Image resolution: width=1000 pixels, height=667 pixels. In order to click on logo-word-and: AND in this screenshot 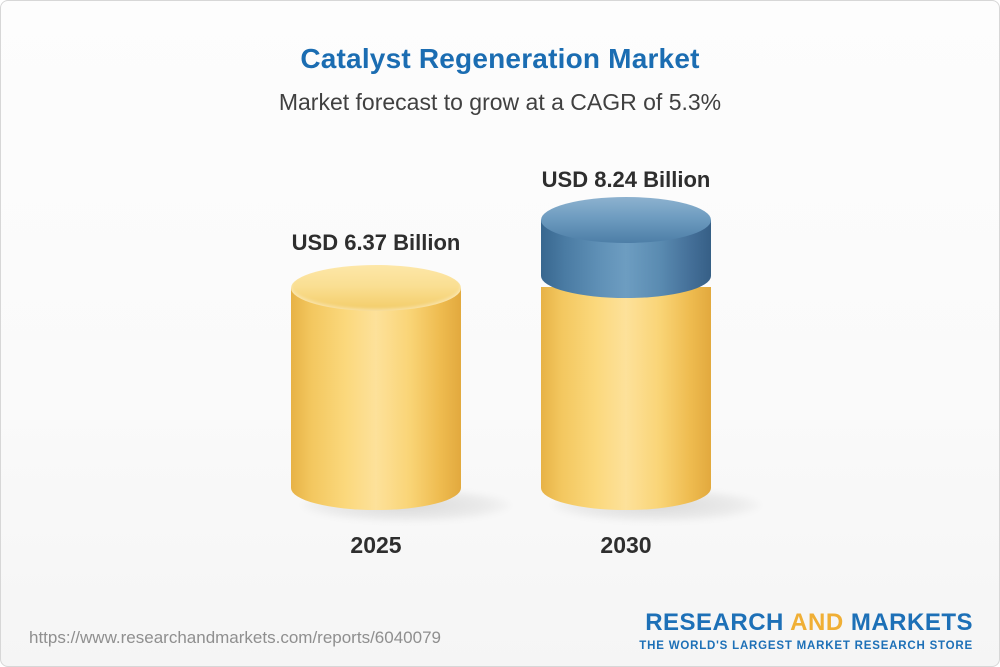, I will do `click(817, 622)`.